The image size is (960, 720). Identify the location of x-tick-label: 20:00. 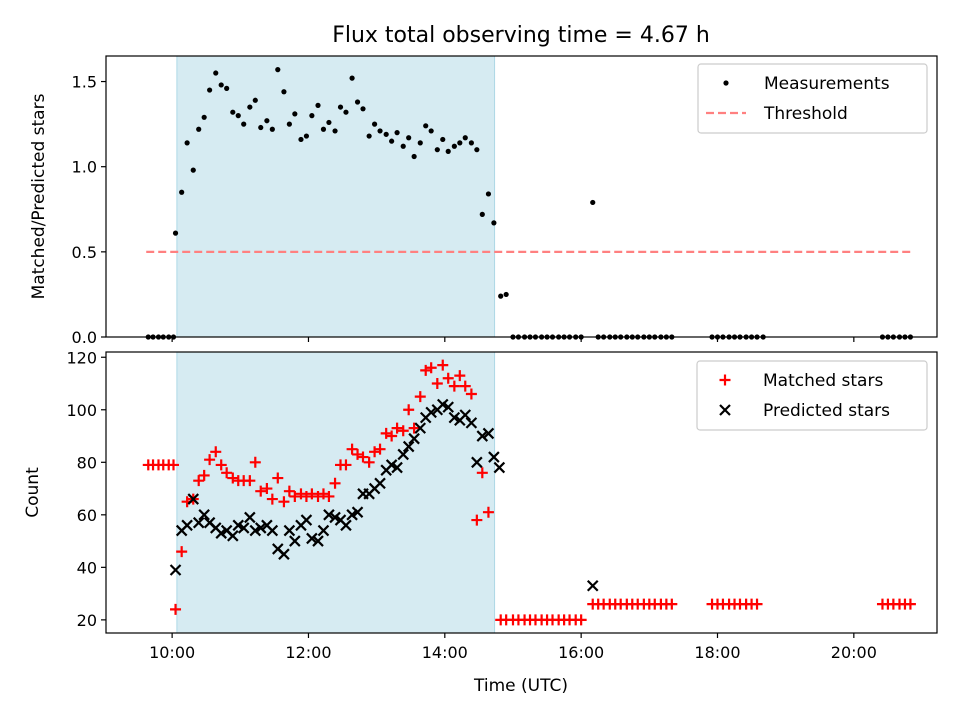
(854, 652).